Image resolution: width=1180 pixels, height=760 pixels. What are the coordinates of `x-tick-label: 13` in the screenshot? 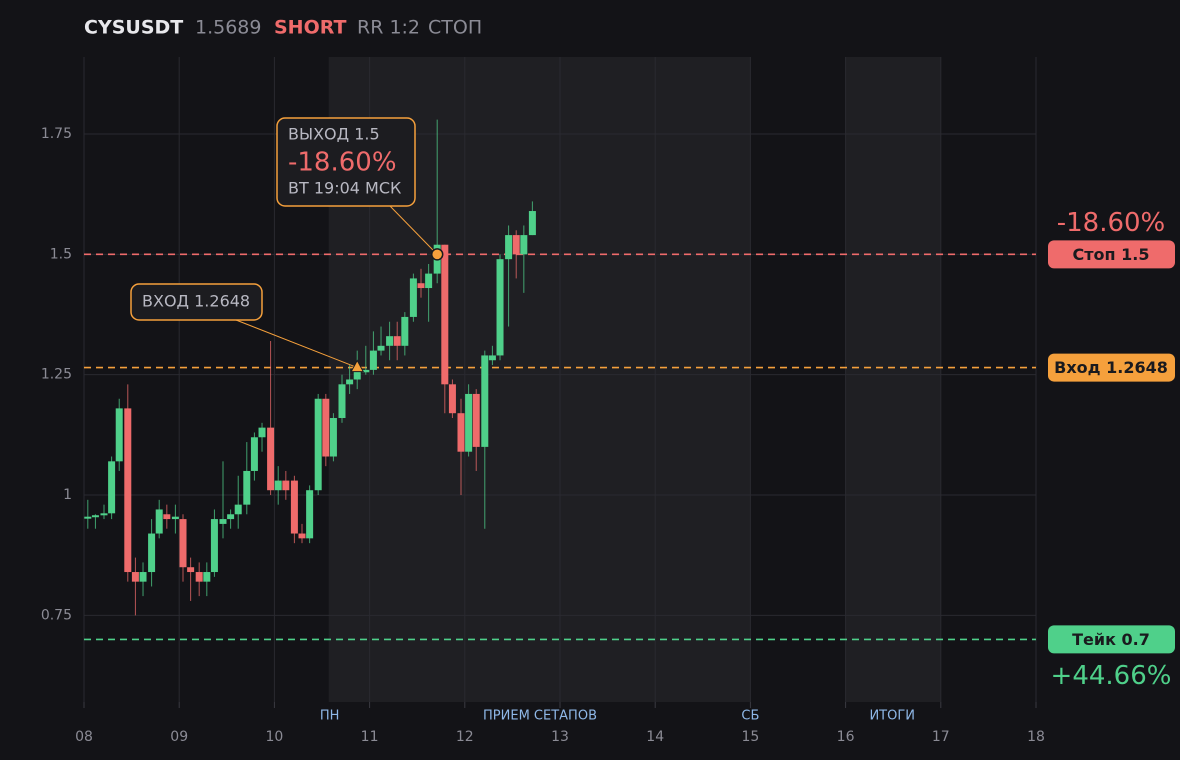 It's located at (560, 737).